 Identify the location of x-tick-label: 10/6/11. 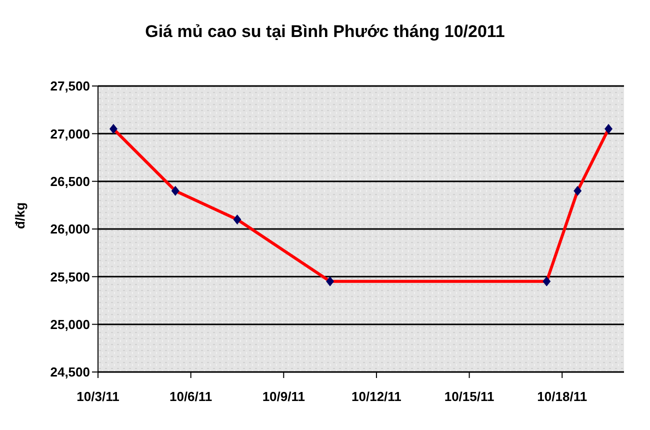
(190, 396).